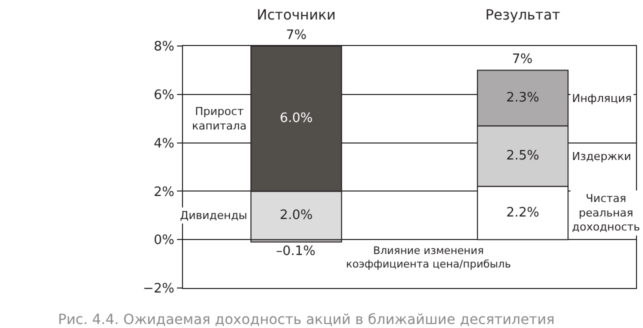  What do you see at coordinates (164, 144) in the screenshot?
I see `y-tick-label: 4%` at bounding box center [164, 144].